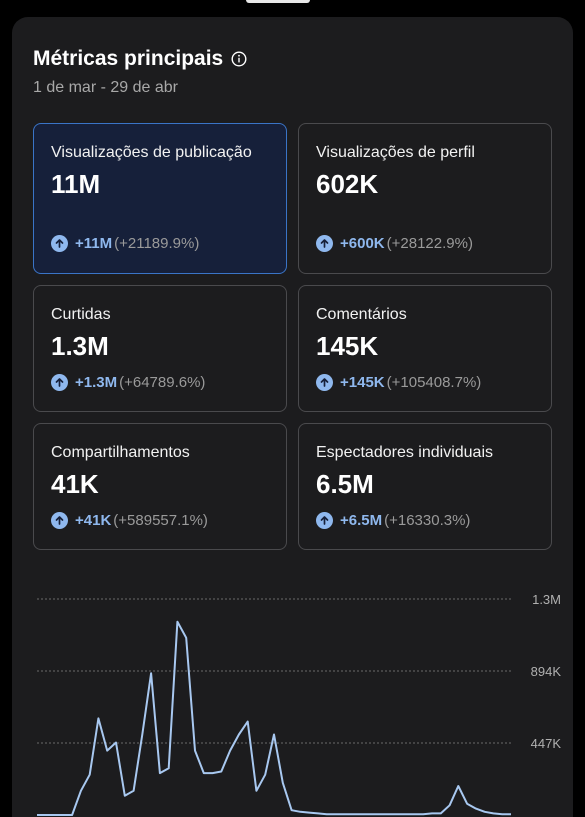 This screenshot has width=585, height=817. I want to click on metric-delta-percent: (+105408.7%), so click(434, 382).